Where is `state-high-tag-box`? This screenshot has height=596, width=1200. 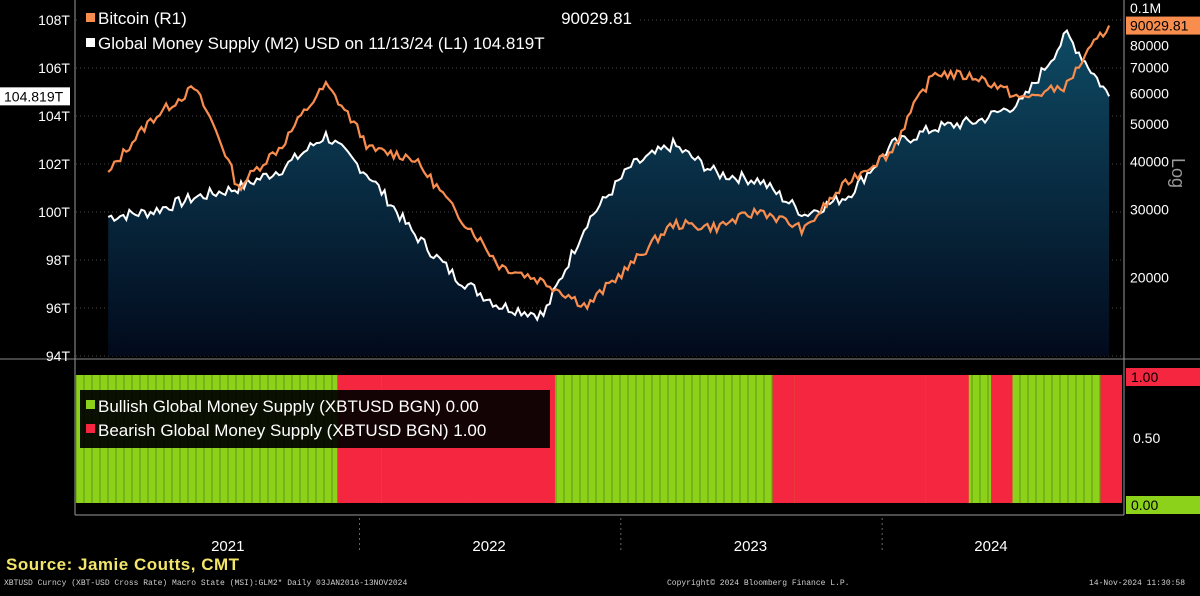 state-high-tag-box is located at coordinates (1163, 377).